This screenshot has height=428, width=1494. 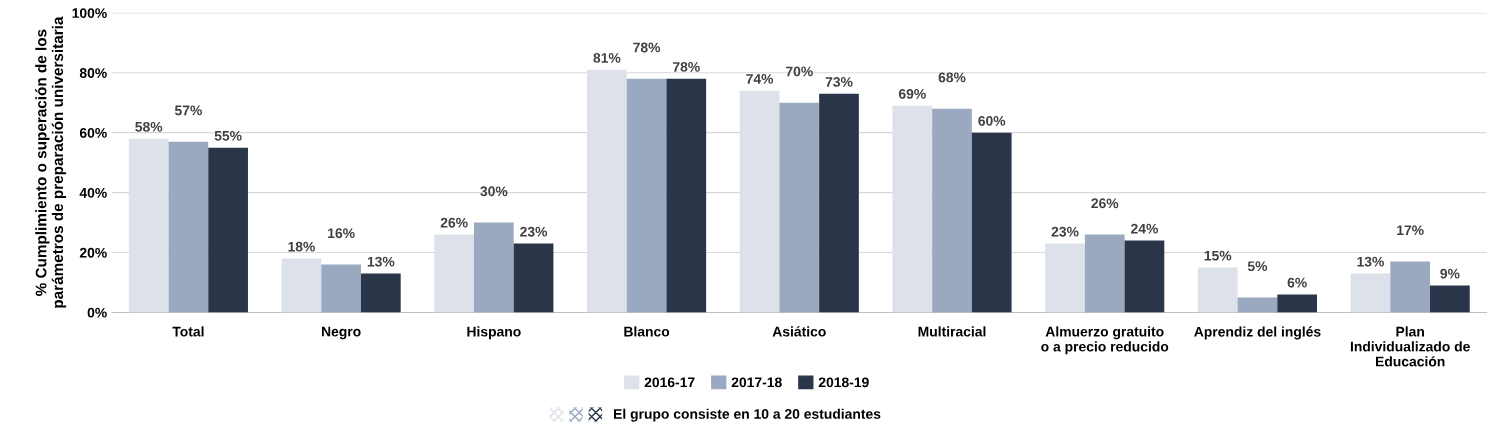 I want to click on data-label: 58%, so click(x=149, y=126).